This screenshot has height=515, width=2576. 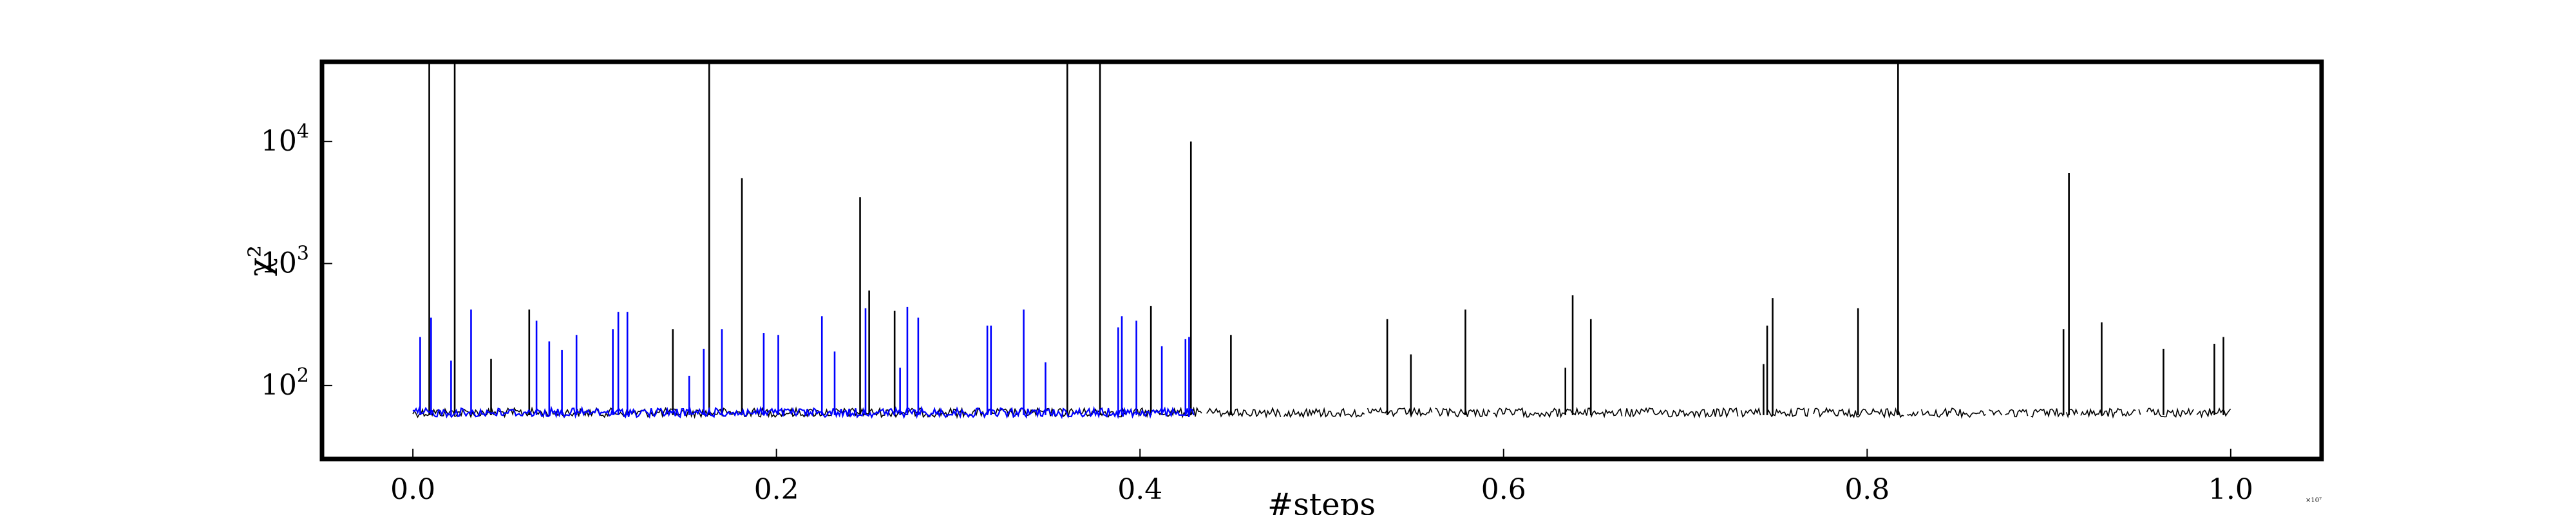 I want to click on x-tick-label-2: 0.4, so click(x=1139, y=489).